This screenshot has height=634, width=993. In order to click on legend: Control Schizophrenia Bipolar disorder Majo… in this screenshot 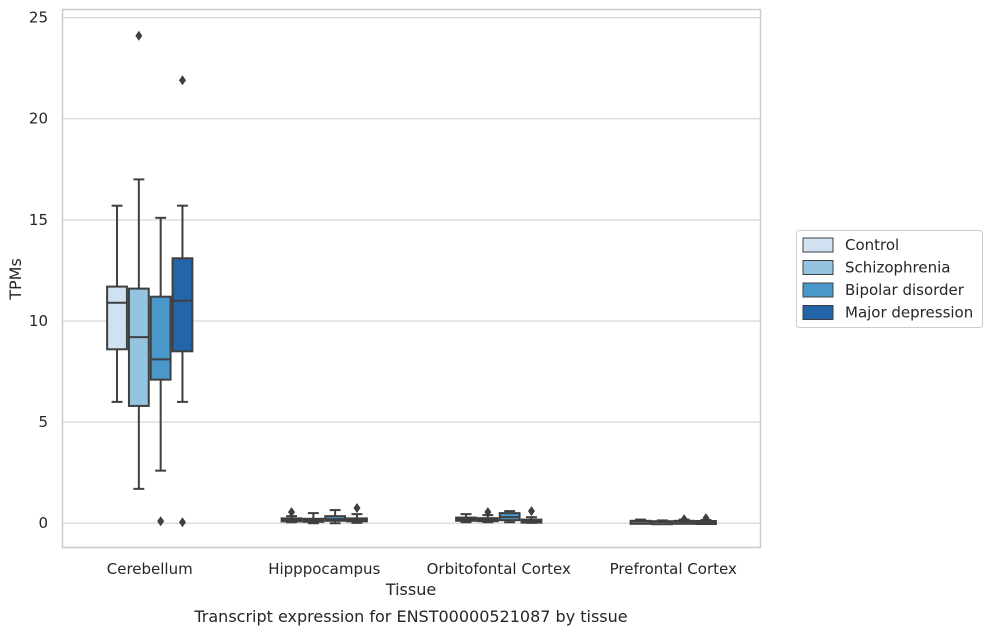, I will do `click(889, 279)`.